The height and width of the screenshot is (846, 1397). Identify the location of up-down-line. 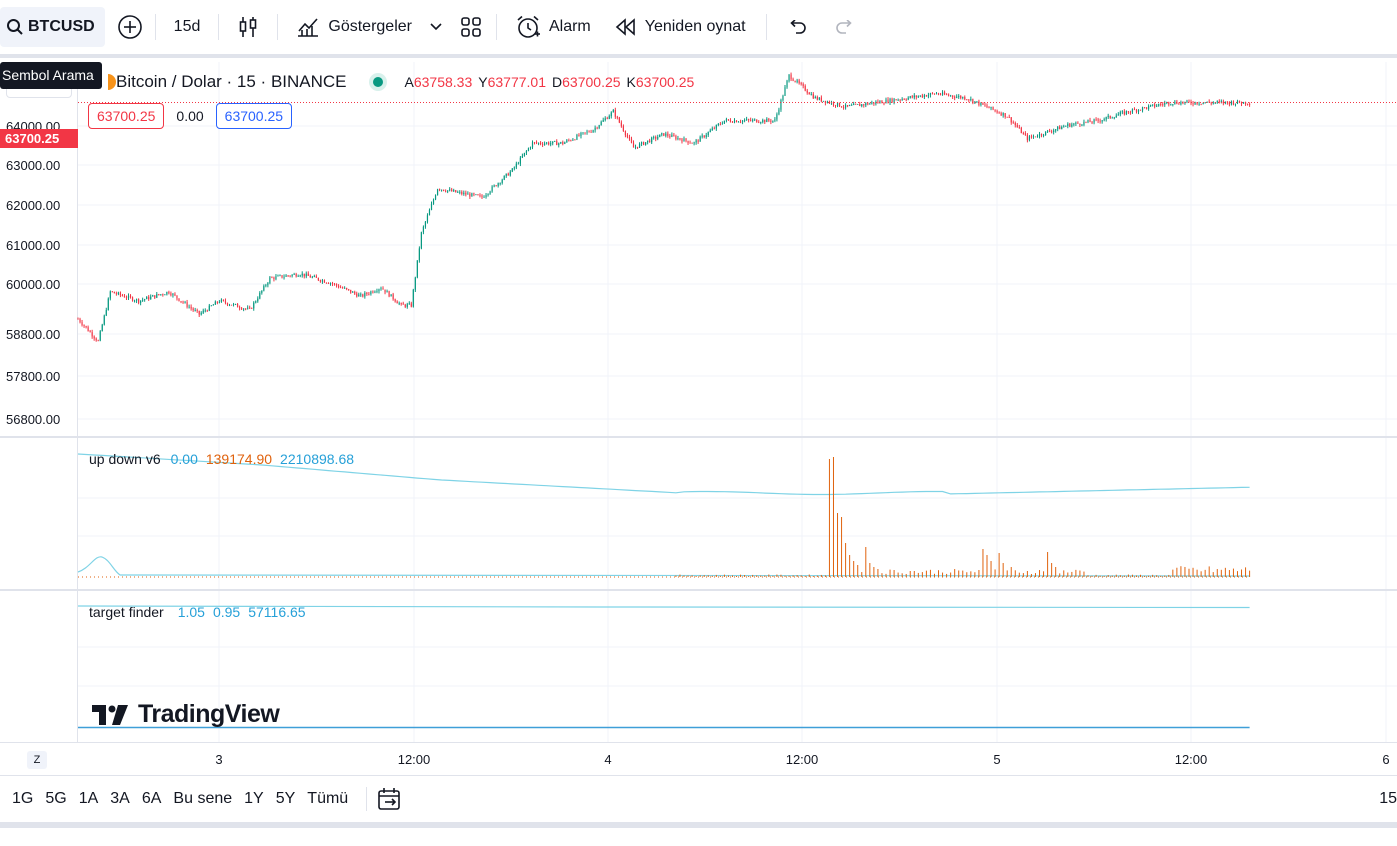
(663, 474).